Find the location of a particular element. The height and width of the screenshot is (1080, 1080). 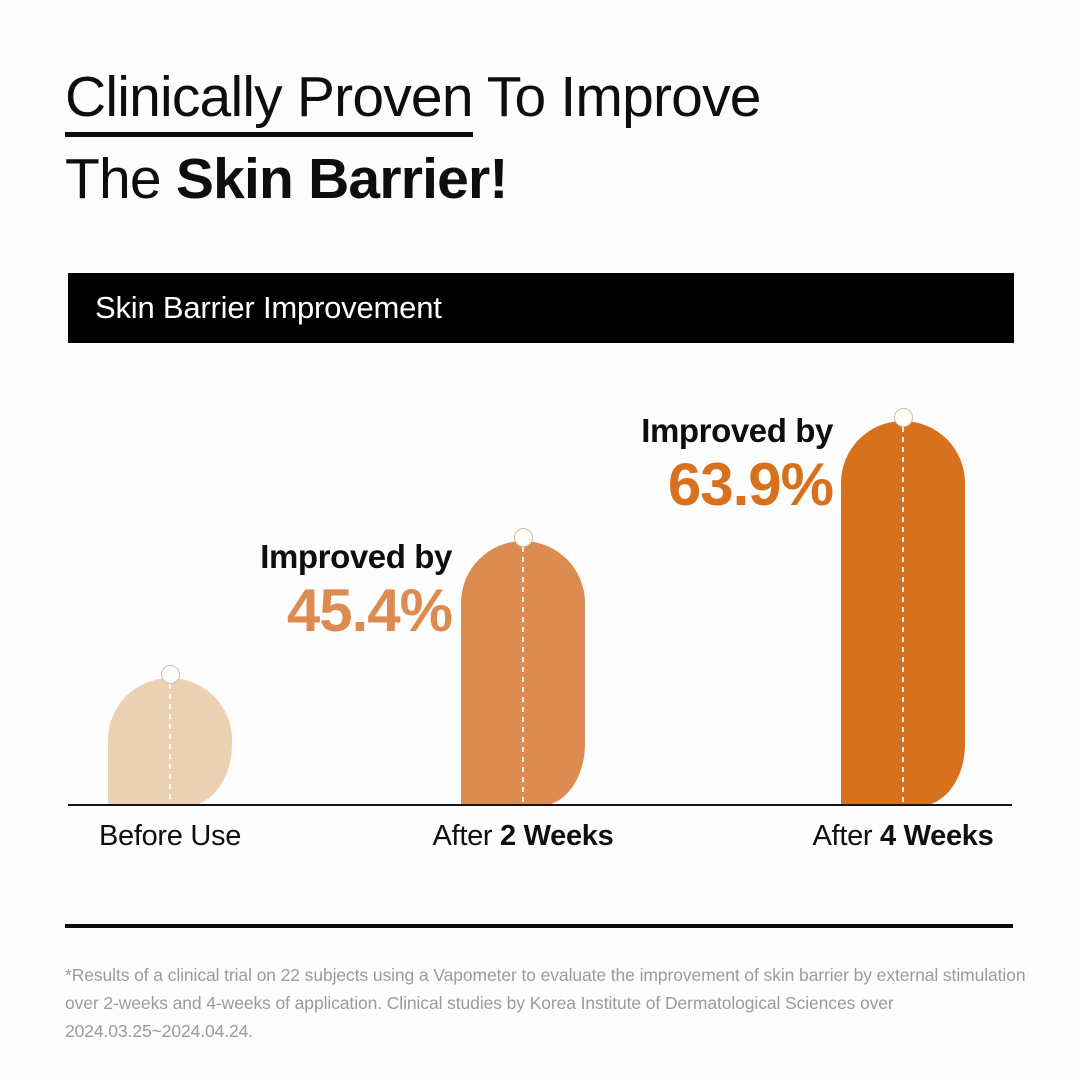

x-axis-line is located at coordinates (540, 805).